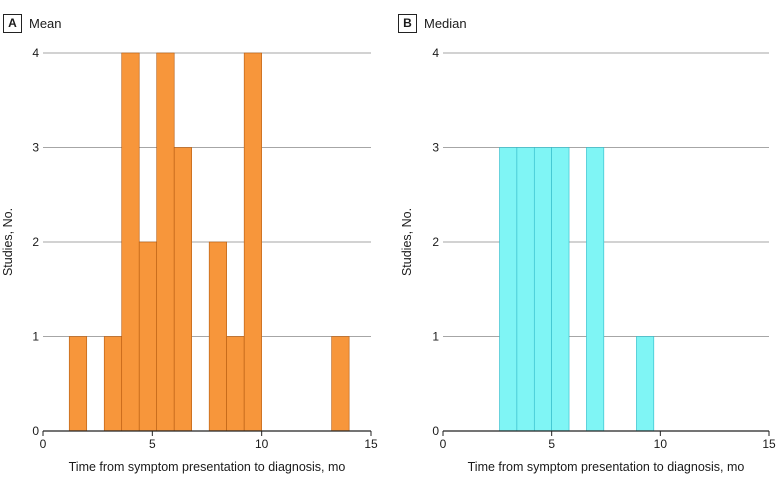 Image resolution: width=780 pixels, height=486 pixels. I want to click on panel-a-y-axis-label: Studies, No., so click(8, 242).